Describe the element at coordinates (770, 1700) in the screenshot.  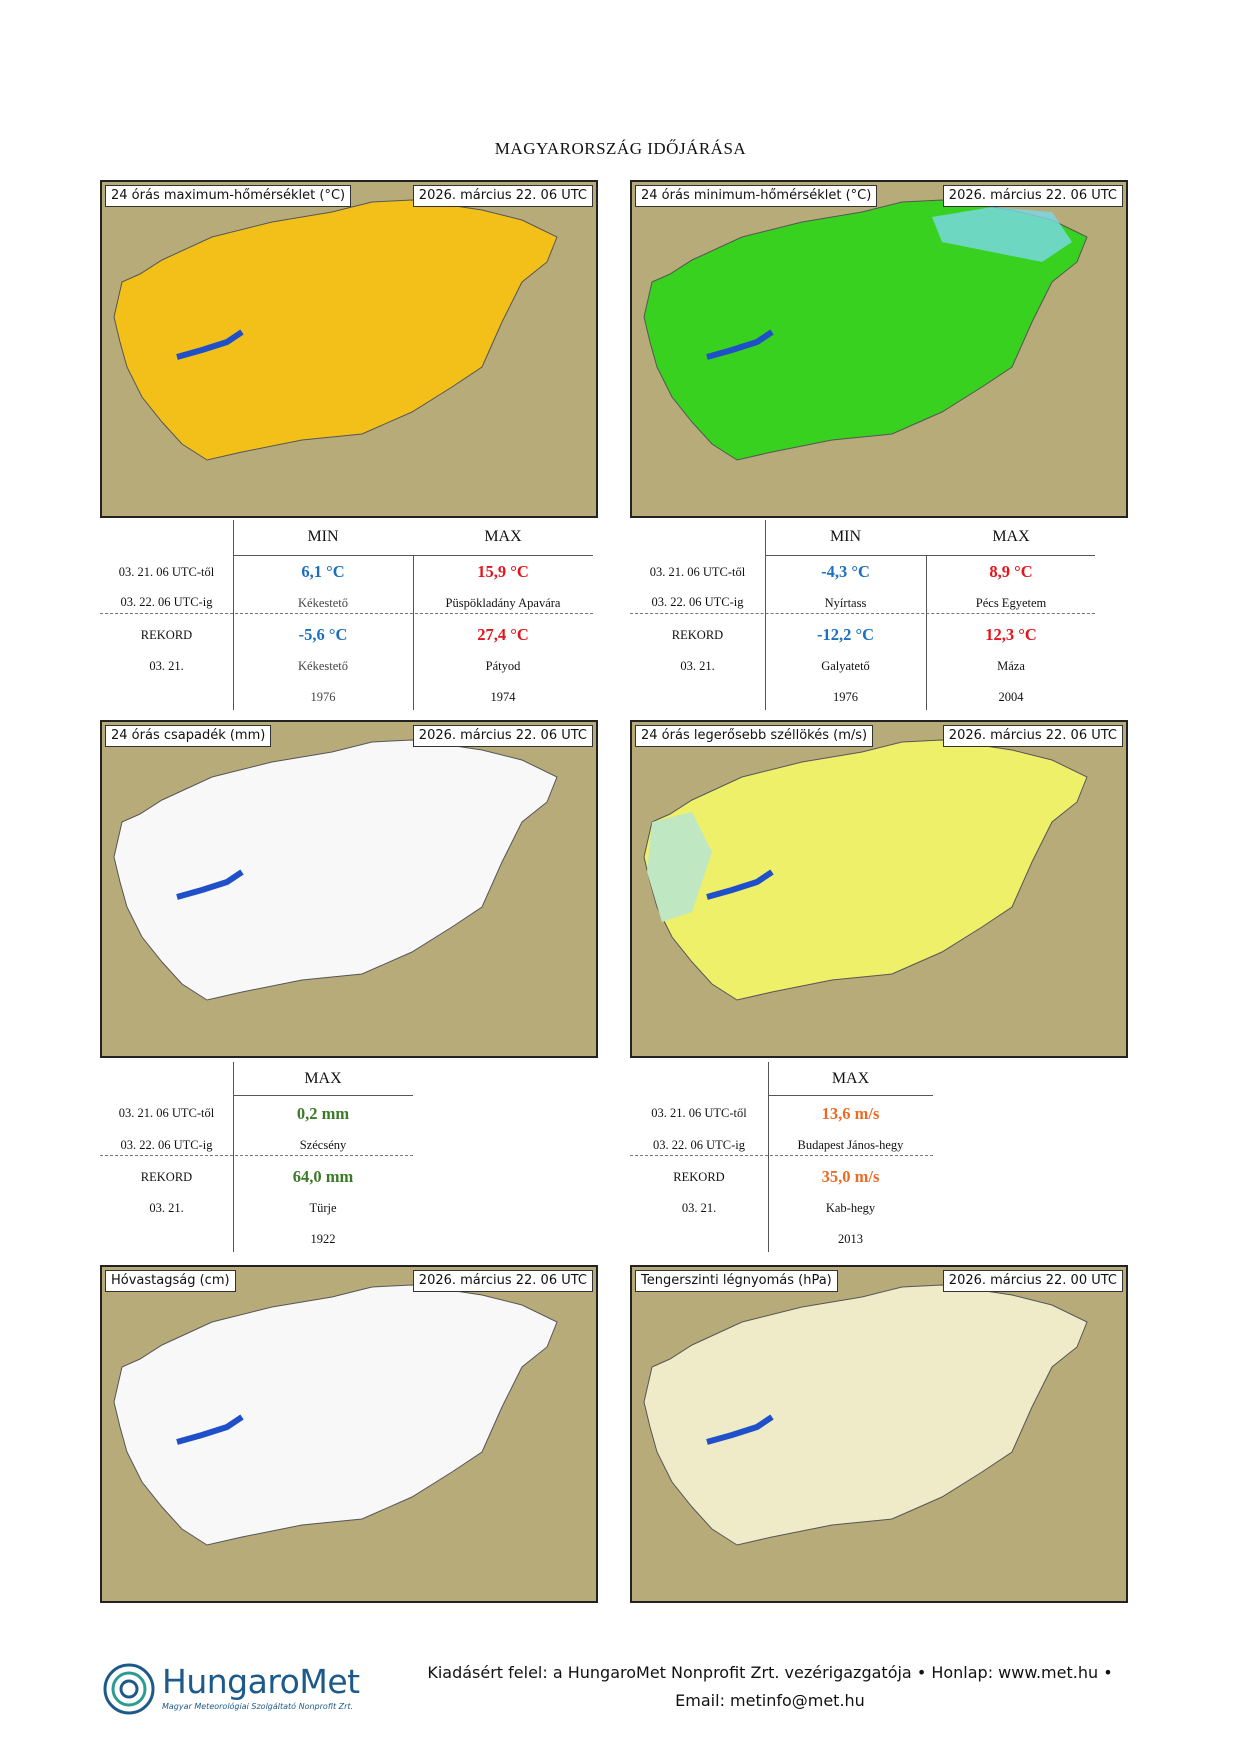
I see `footer-line-2: Email: metinfo@met.hu` at that location.